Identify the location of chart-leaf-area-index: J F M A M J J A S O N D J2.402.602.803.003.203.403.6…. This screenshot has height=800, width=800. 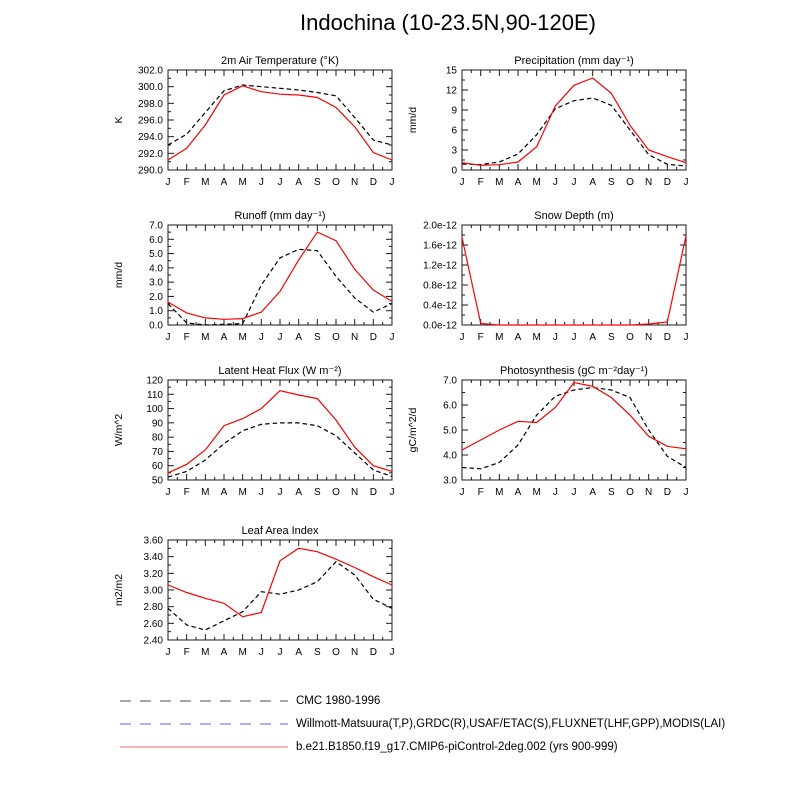
(254, 591).